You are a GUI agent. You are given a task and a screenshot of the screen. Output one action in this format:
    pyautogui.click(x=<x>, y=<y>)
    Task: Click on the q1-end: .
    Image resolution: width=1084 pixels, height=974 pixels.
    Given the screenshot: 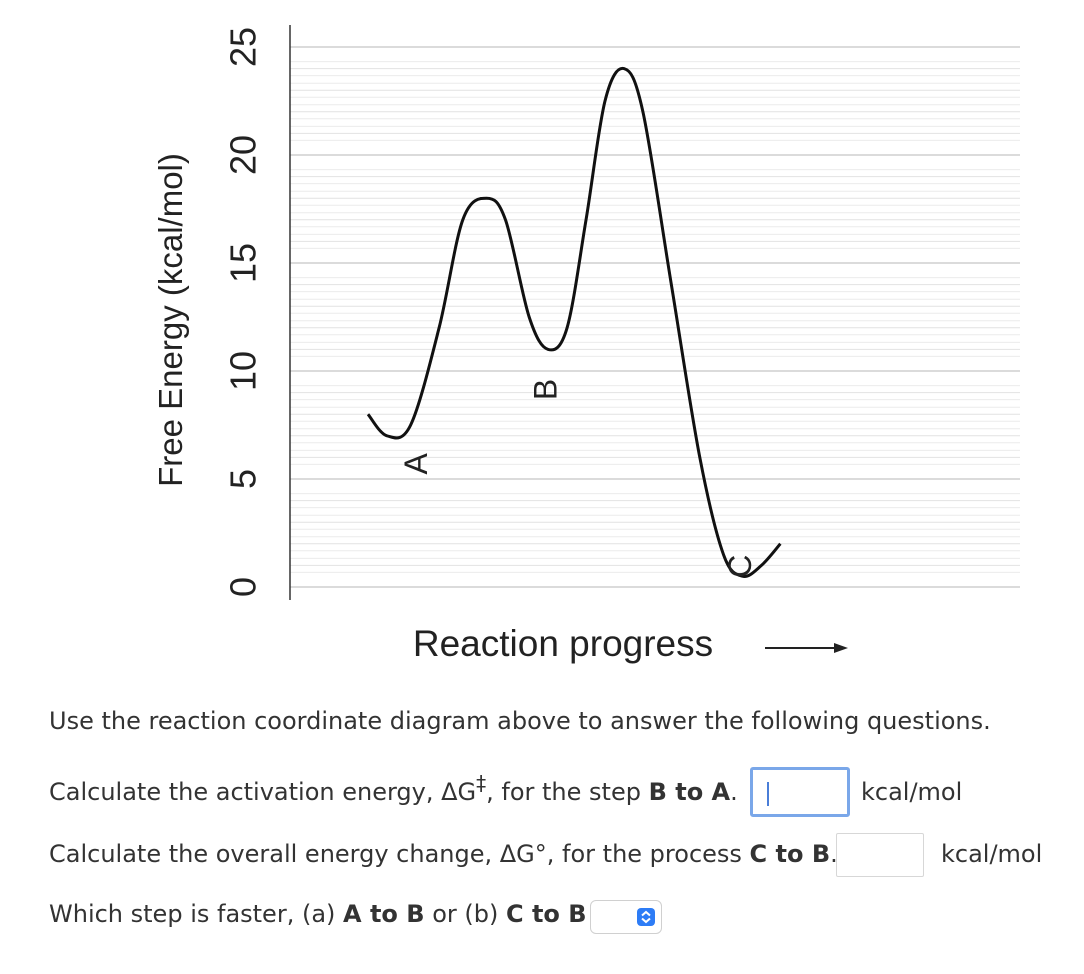 What is the action you would take?
    pyautogui.click(x=734, y=792)
    